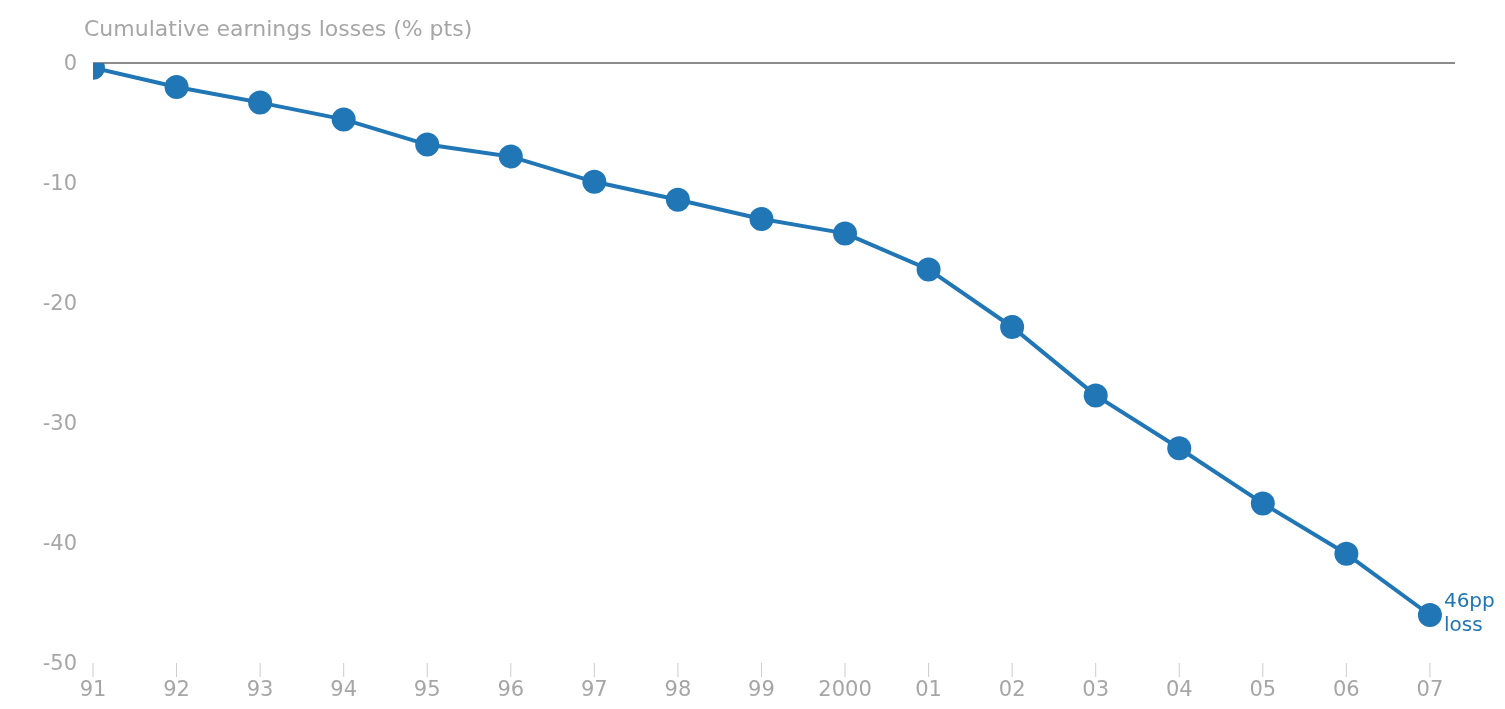  I want to click on x-tick-label: 93, so click(260, 688).